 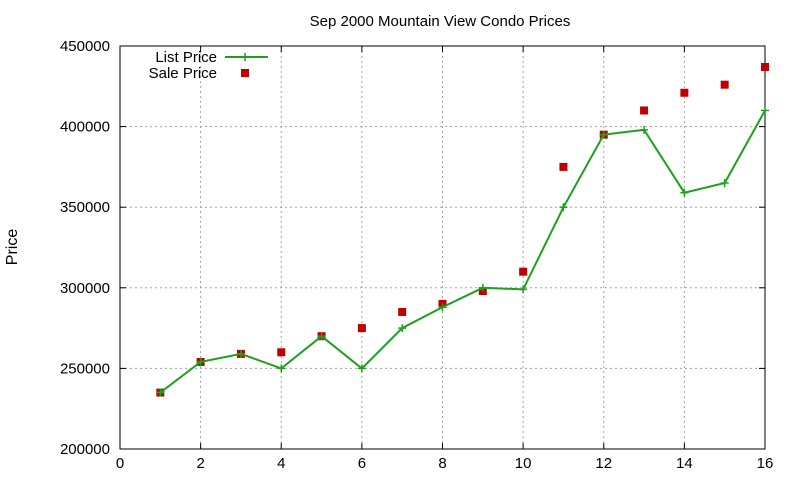 What do you see at coordinates (603, 463) in the screenshot?
I see `x-tick-label: 12` at bounding box center [603, 463].